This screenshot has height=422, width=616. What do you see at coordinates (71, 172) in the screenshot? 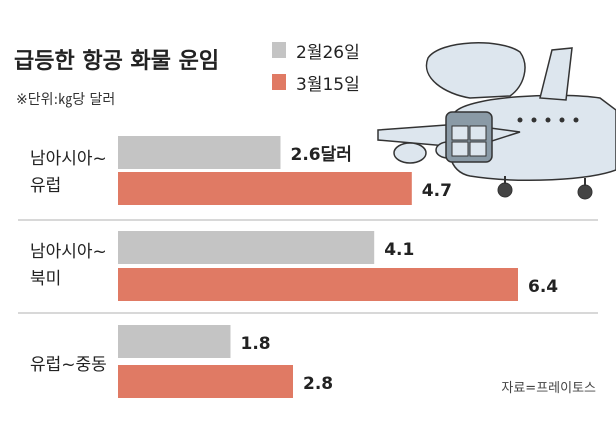
I see `category-label-1: 남아시아~ 유럽` at bounding box center [71, 172].